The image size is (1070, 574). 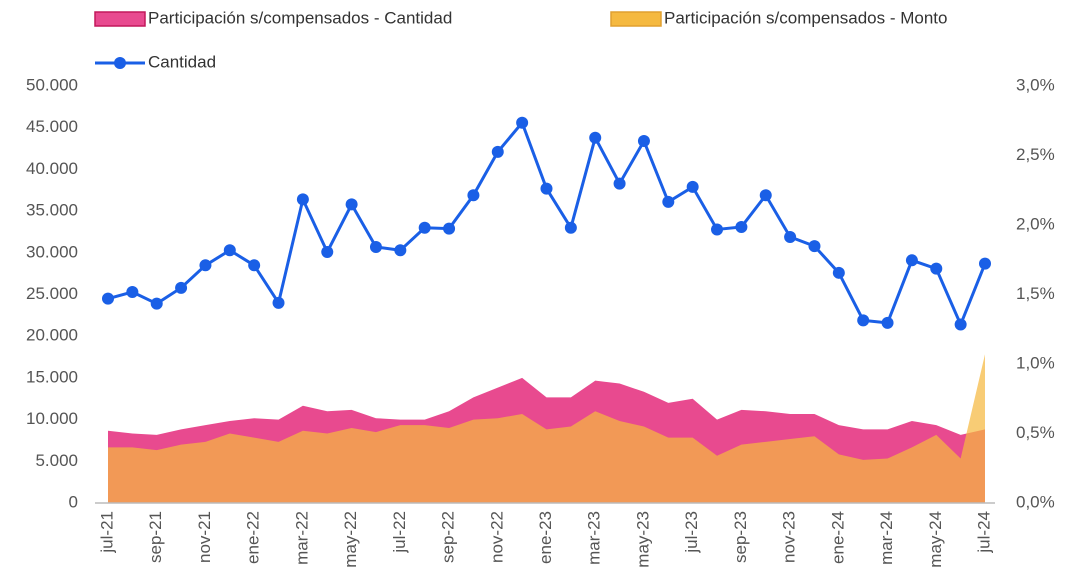 I want to click on y-tick-label: 45.000, so click(x=52, y=126).